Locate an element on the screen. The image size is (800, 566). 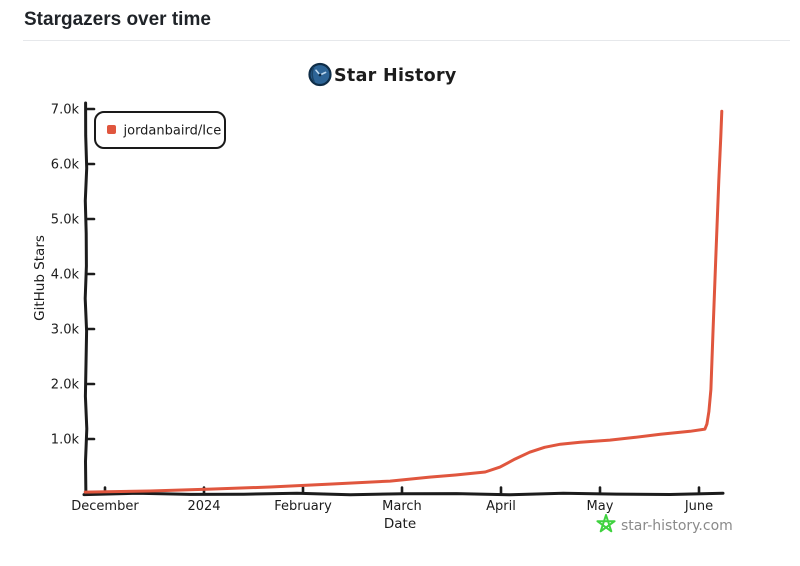
section-header: Stargazers over time is located at coordinates (406, 20).